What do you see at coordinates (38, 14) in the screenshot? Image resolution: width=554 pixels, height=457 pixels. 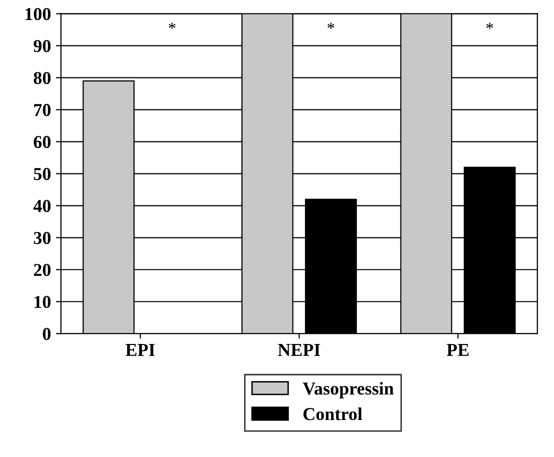 I see `y-tick-label: 100` at bounding box center [38, 14].